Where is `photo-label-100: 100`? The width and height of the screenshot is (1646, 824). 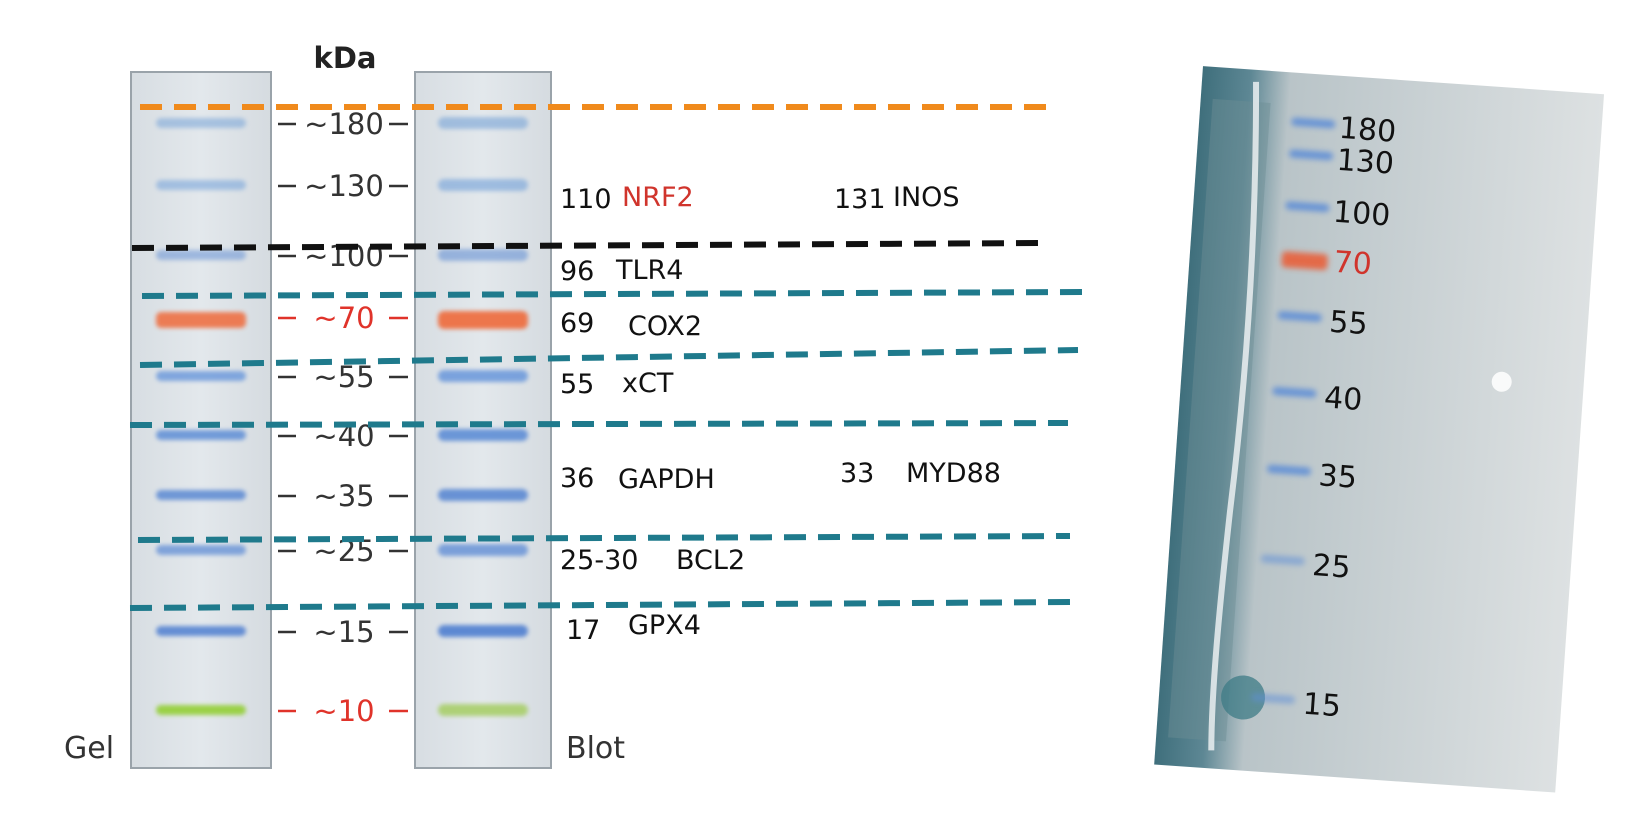 photo-label-100: 100 is located at coordinates (1362, 214).